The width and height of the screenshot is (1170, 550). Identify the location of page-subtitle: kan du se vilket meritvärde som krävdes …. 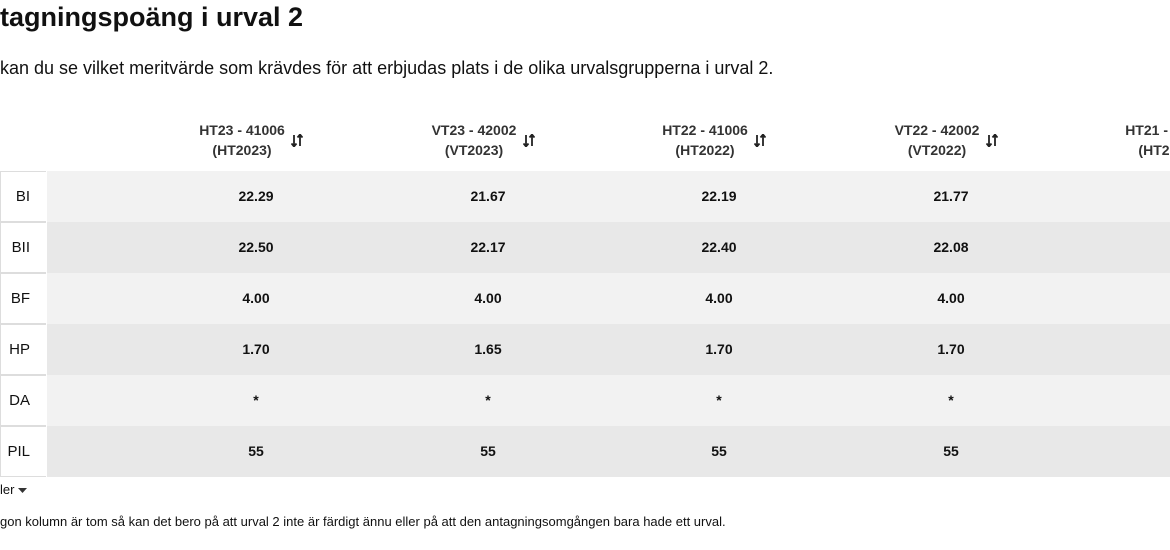
(387, 68).